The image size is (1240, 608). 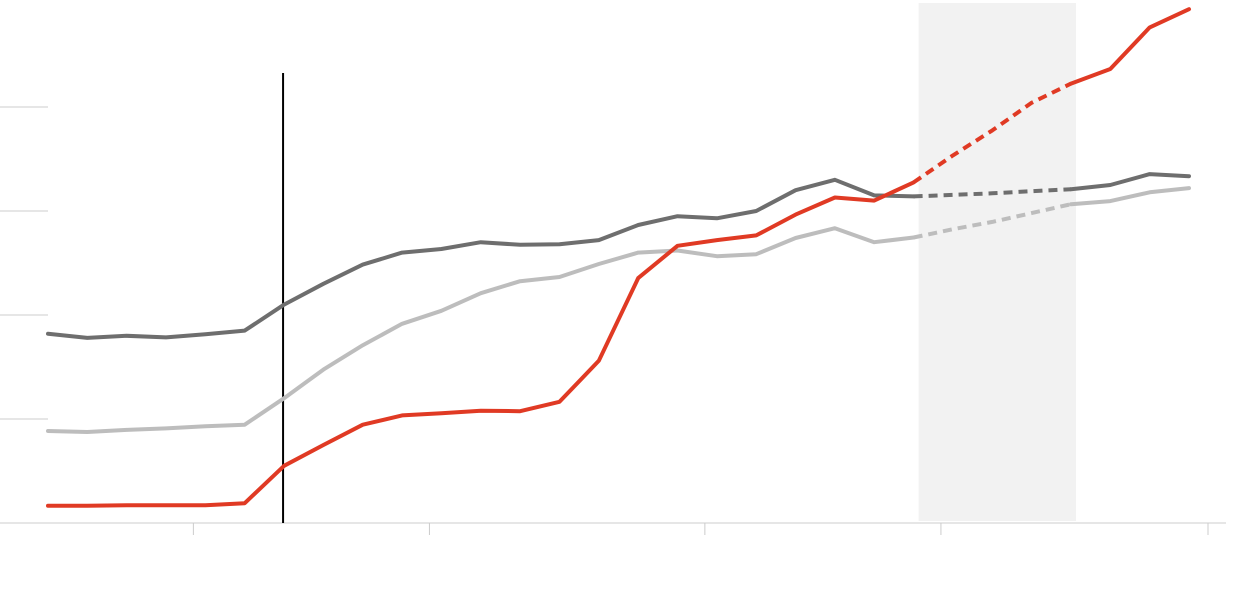 I want to click on projection-band, so click(x=997, y=262).